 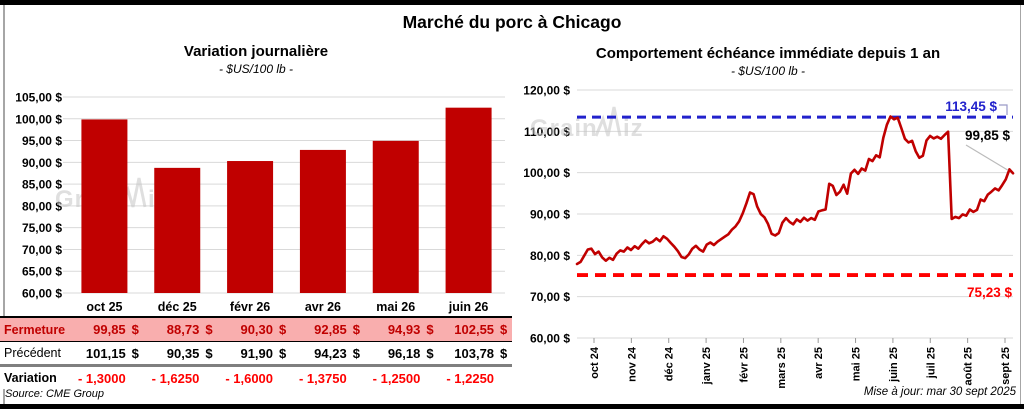 I want to click on table-cell: 101,15 $, so click(x=107, y=353).